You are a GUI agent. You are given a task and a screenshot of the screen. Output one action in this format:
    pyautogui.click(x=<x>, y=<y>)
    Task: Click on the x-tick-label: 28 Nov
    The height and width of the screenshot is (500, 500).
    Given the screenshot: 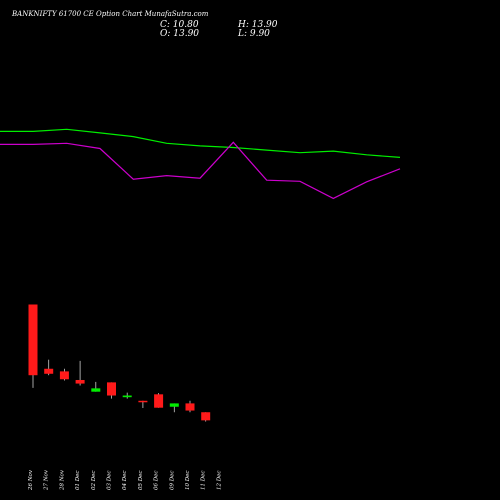 What is the action you would take?
    pyautogui.click(x=62, y=480)
    